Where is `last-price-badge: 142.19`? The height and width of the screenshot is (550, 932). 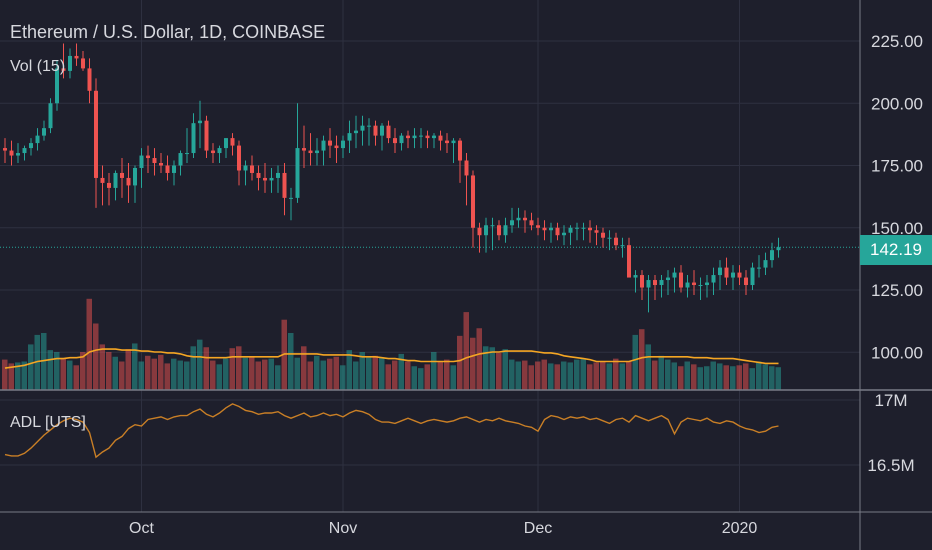
last-price-badge: 142.19 is located at coordinates (896, 250).